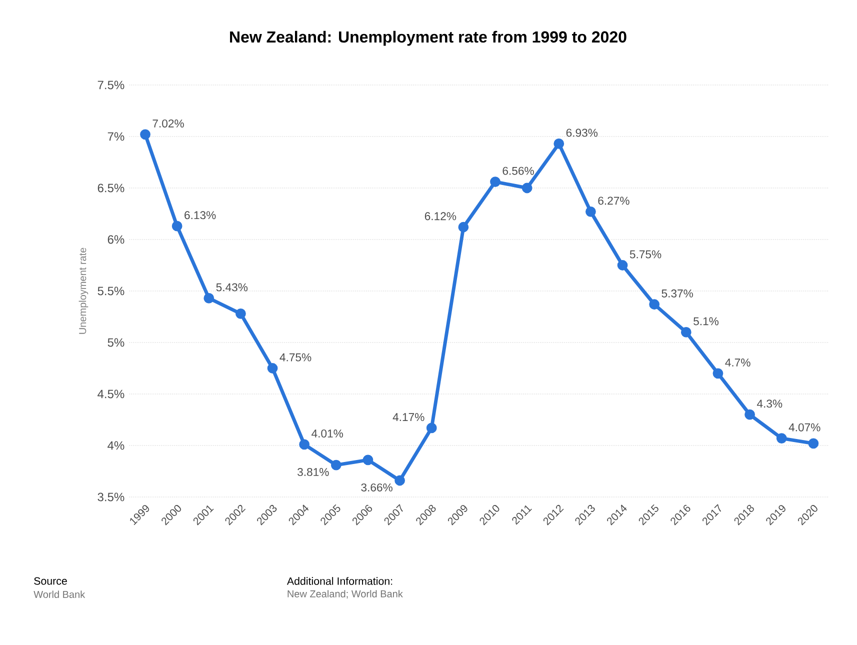 Image resolution: width=857 pixels, height=645 pixels. Describe the element at coordinates (116, 342) in the screenshot. I see `y-tick-label: 5%` at that location.